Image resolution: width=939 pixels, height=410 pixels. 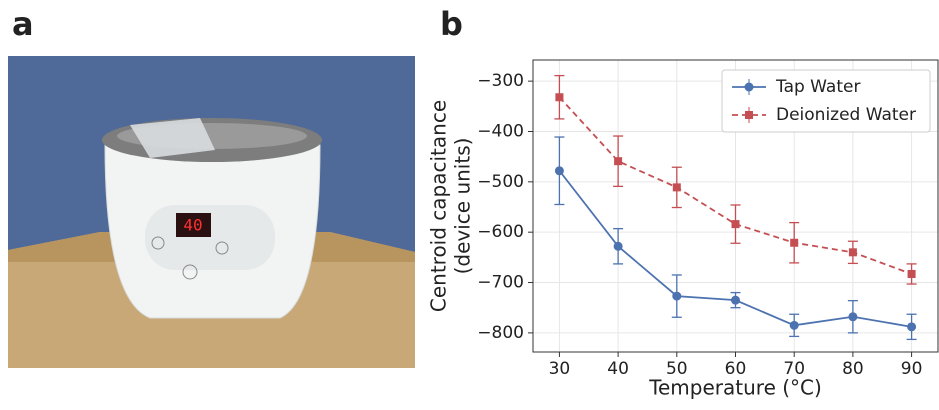 What do you see at coordinates (500, 232) in the screenshot?
I see `y-tick-label: −600` at bounding box center [500, 232].